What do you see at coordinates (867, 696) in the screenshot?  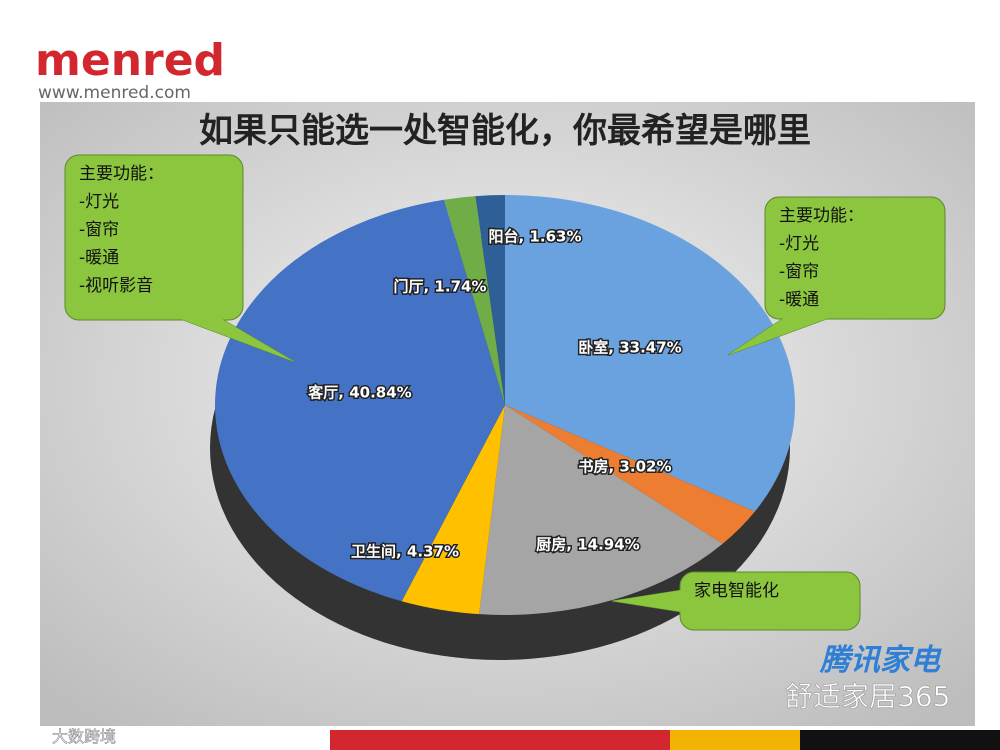 I see `watermark: 舒适家居365` at bounding box center [867, 696].